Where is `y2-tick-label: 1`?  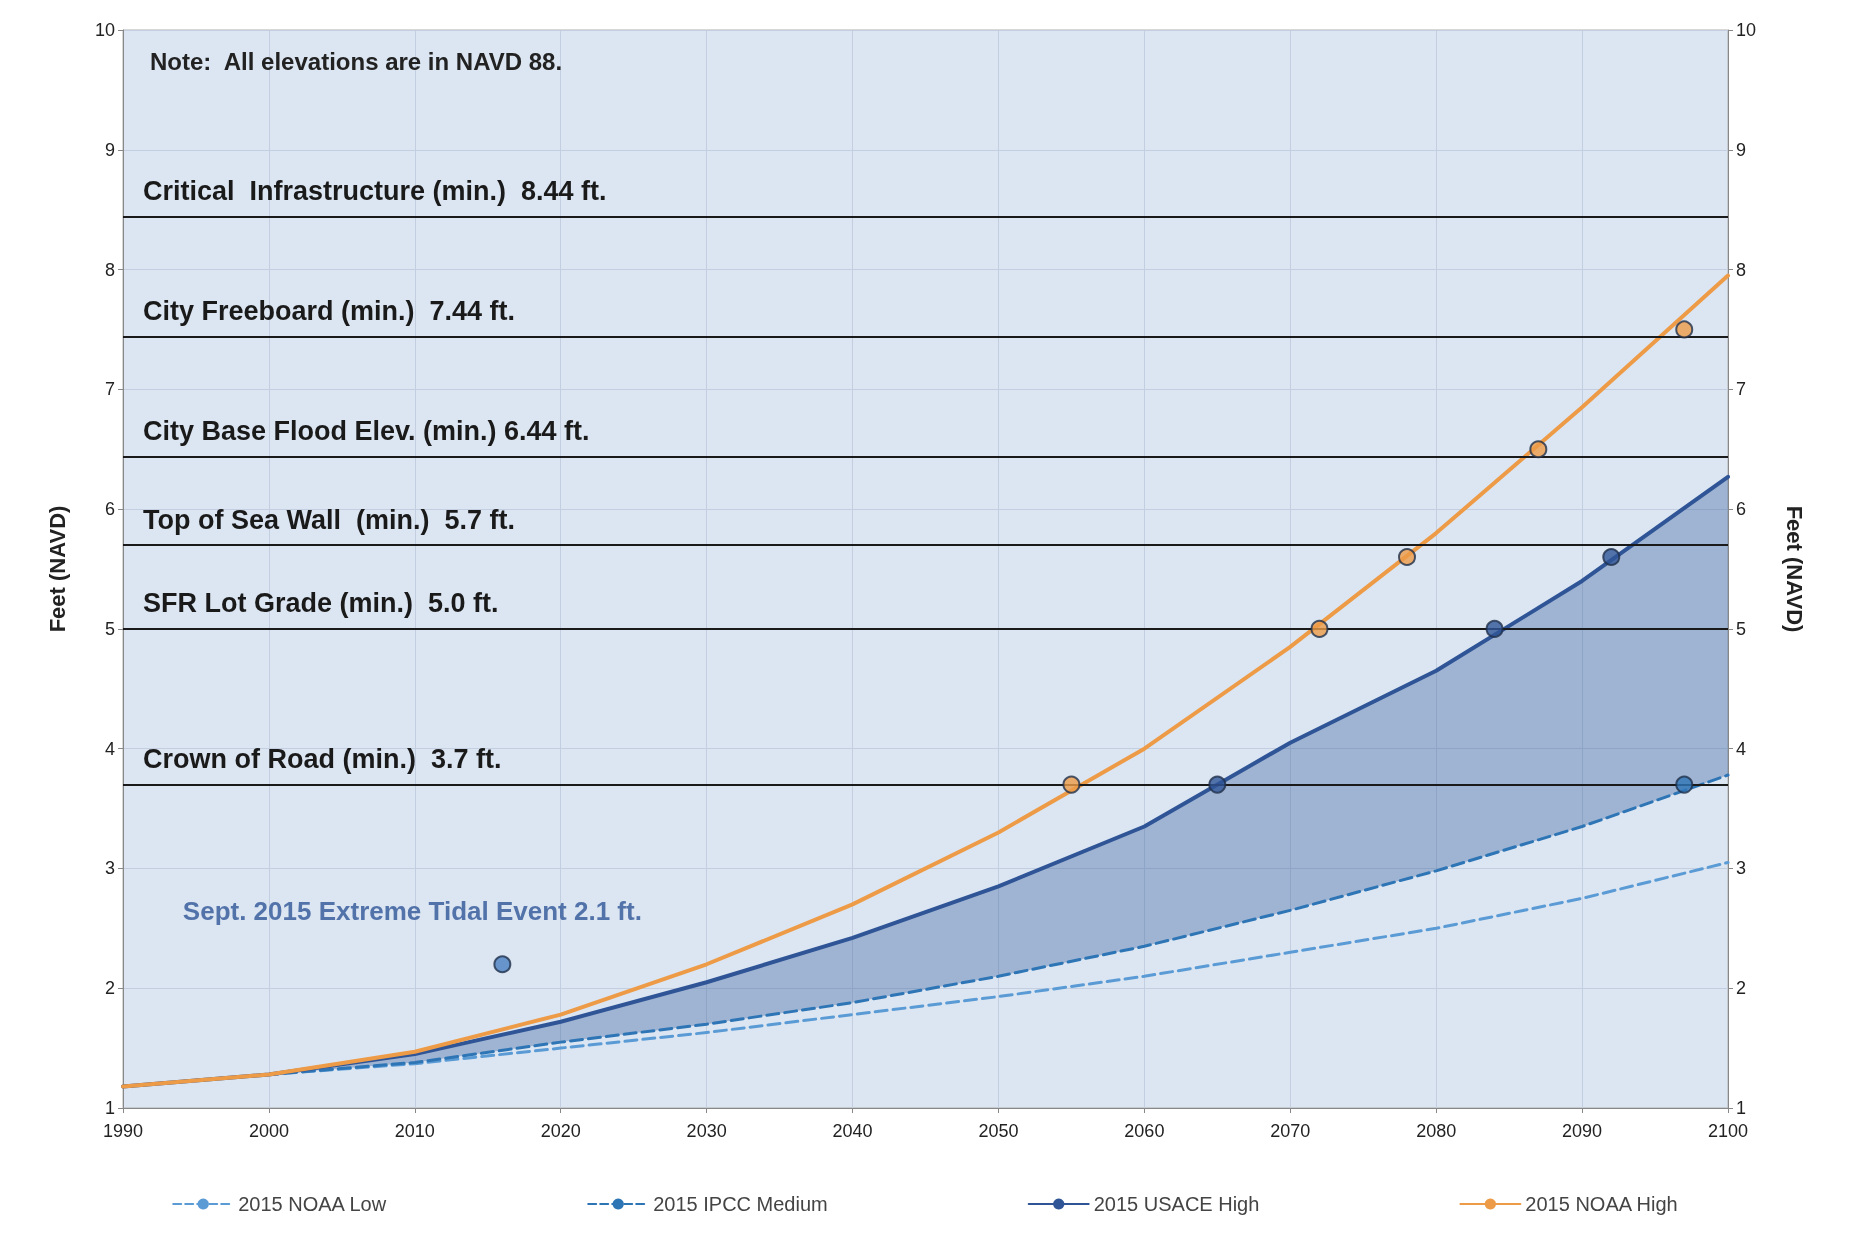 y2-tick-label: 1 is located at coordinates (1741, 1108).